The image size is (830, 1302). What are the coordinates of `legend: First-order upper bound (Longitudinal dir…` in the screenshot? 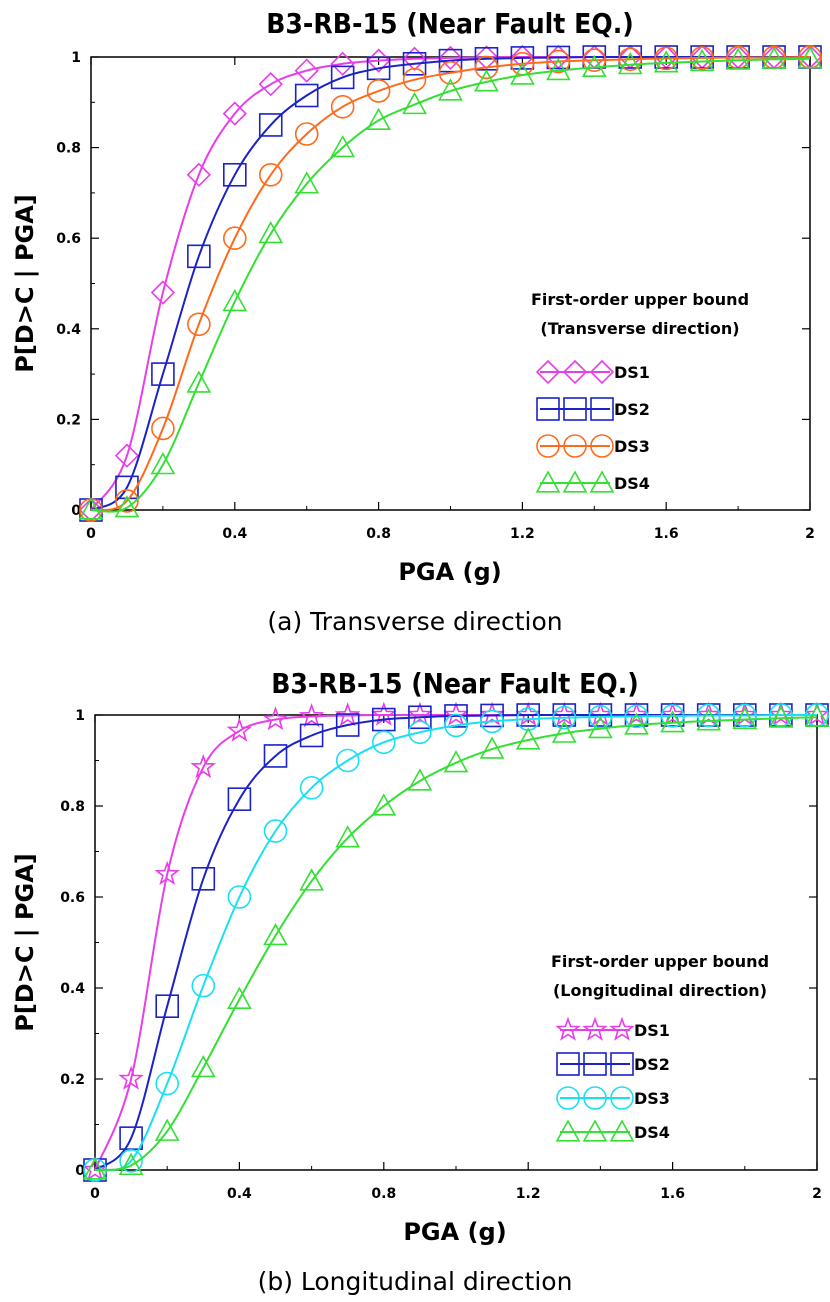 It's located at (660, 1047).